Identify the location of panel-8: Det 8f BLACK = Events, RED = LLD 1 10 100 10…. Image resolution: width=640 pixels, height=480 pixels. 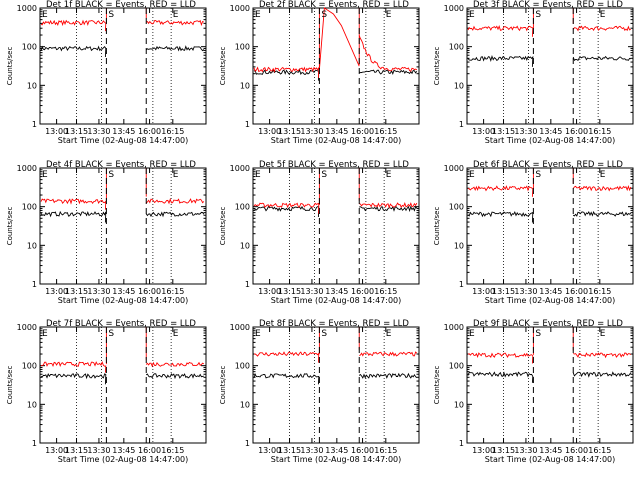
(319, 391).